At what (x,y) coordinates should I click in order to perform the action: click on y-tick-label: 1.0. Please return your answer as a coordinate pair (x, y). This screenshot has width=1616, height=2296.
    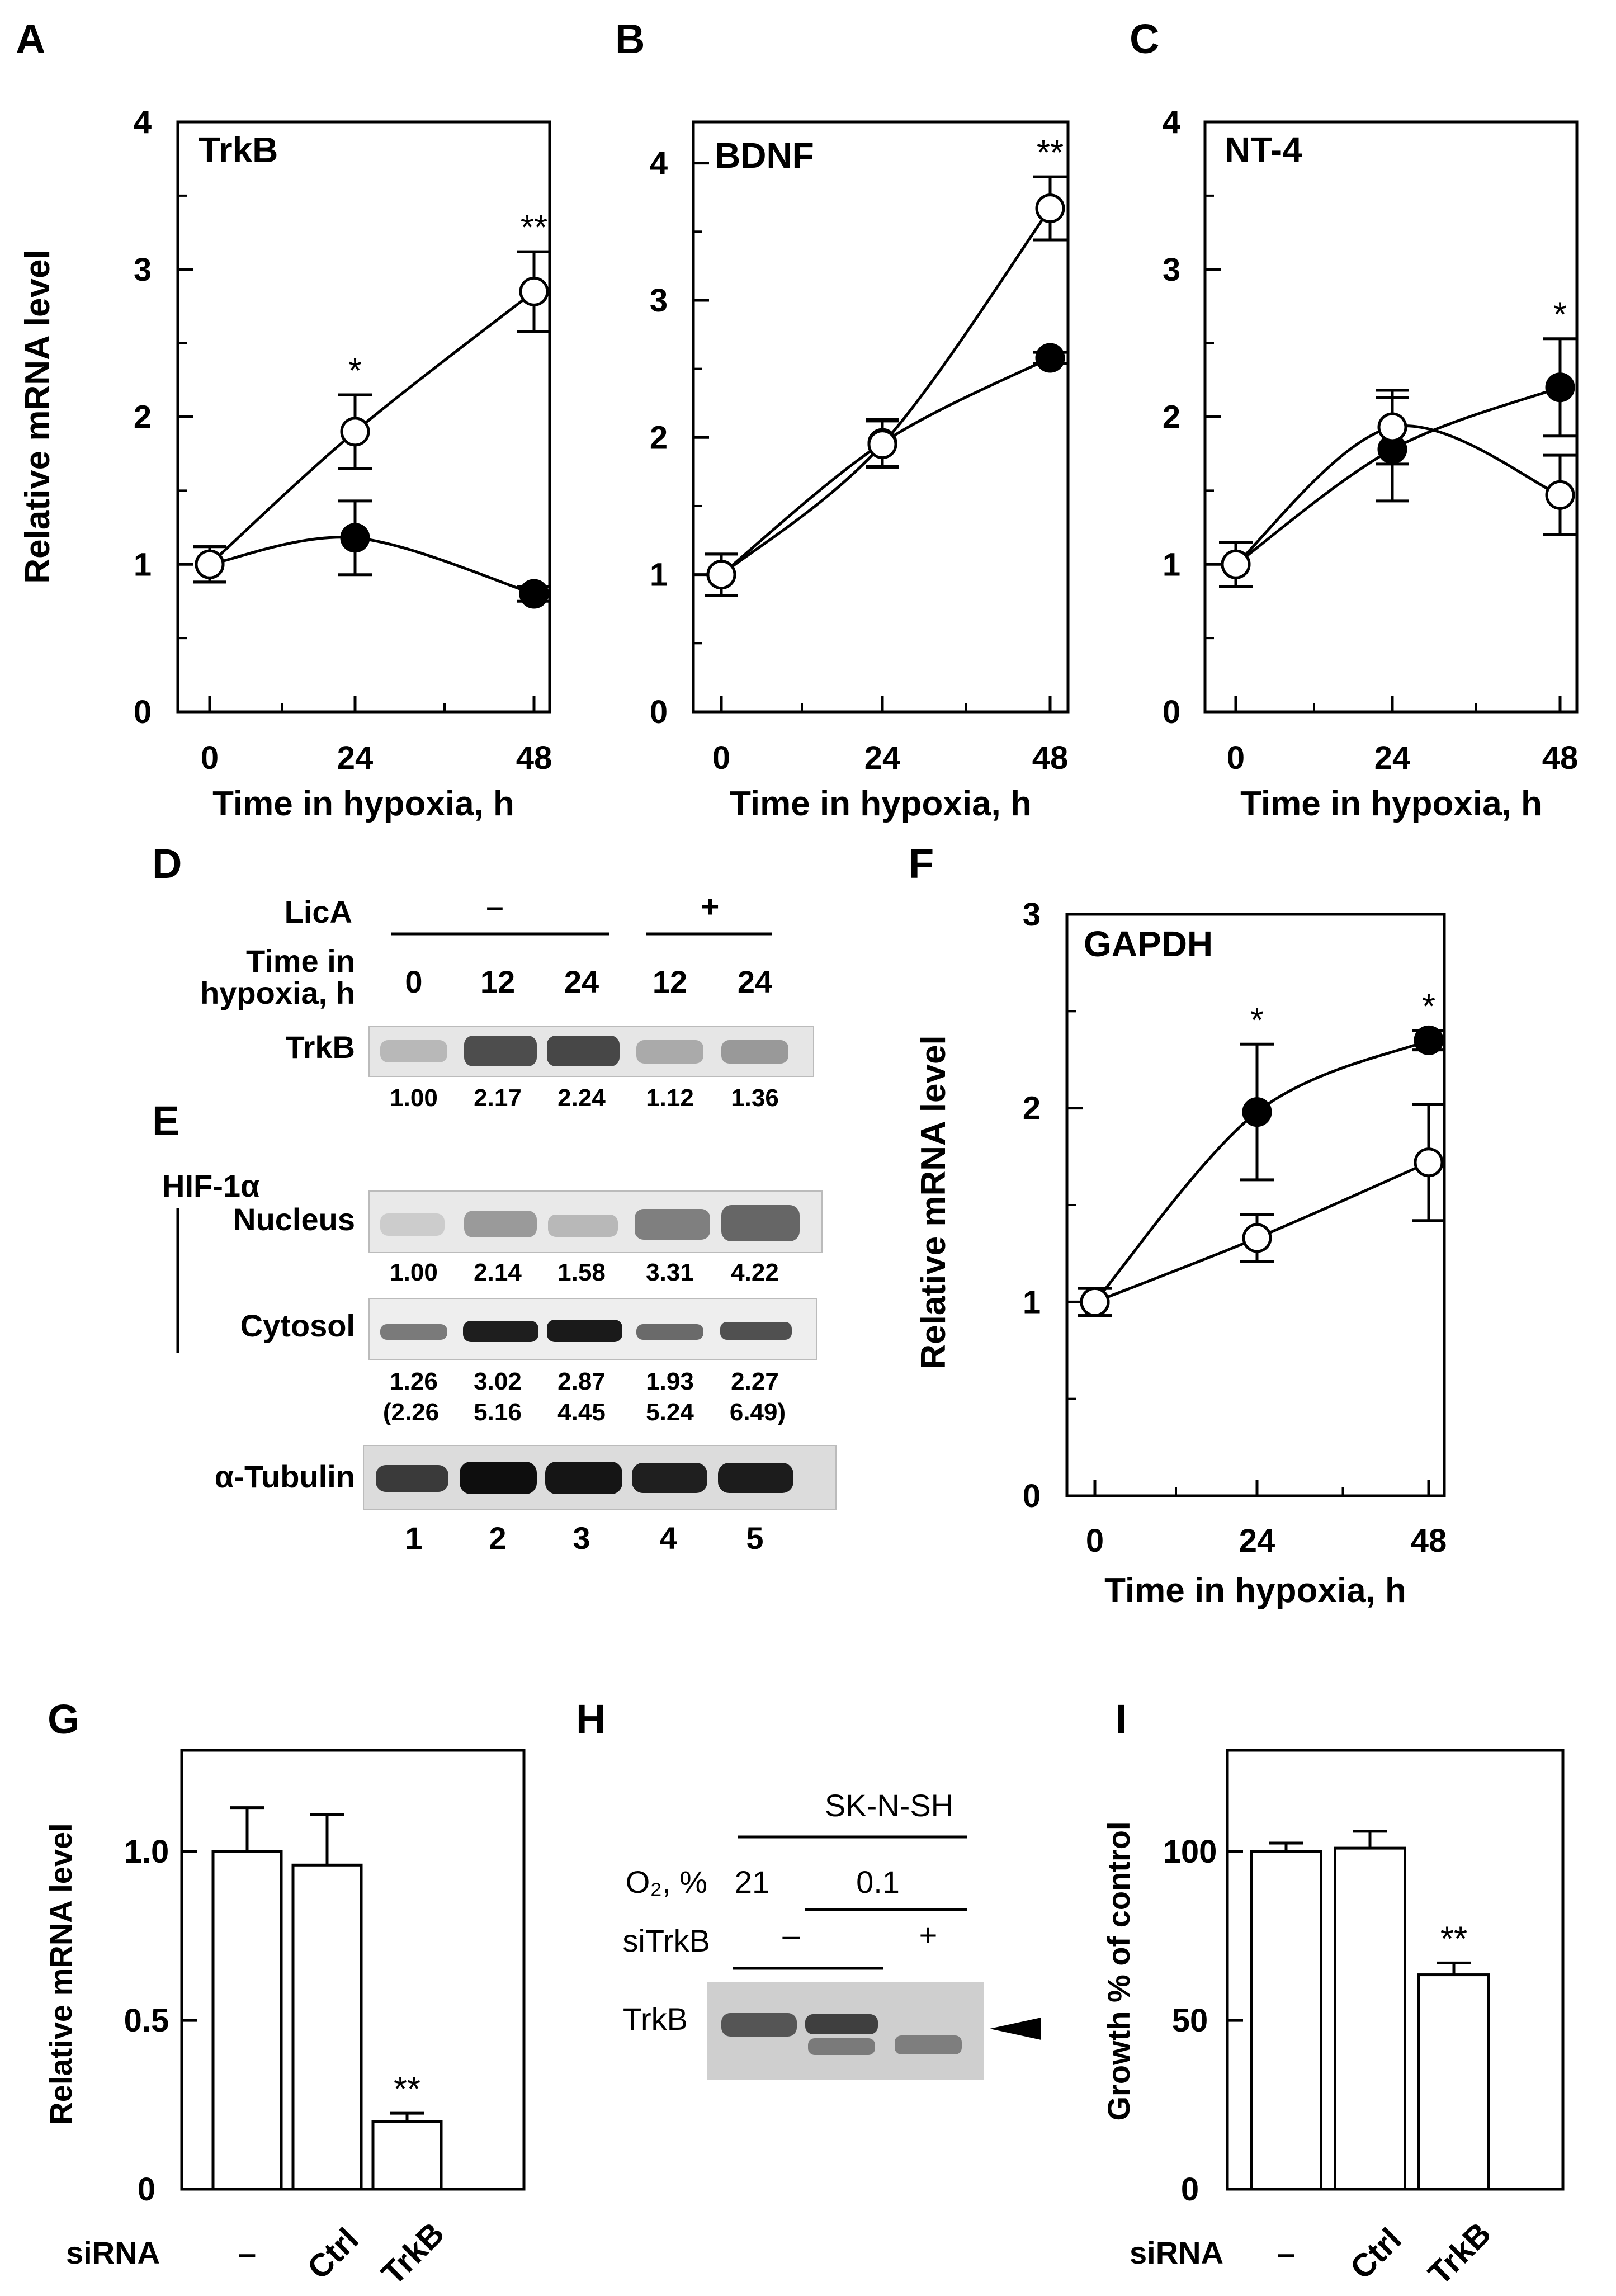
    Looking at the image, I should click on (146, 1852).